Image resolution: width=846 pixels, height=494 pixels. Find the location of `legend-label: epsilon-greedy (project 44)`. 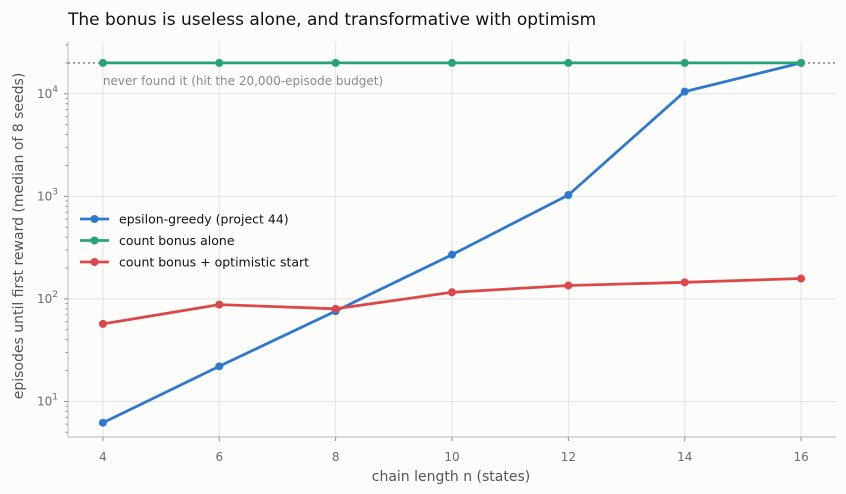

legend-label: epsilon-greedy (project 44) is located at coordinates (204, 219).